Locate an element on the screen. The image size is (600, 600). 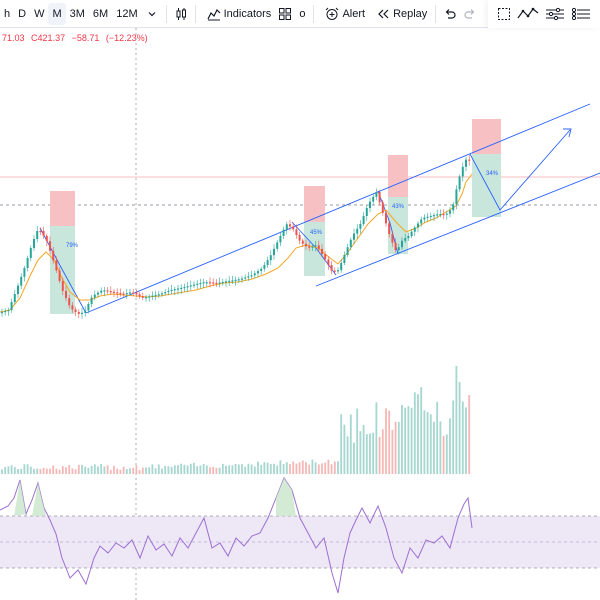
indicators-button: Indicators is located at coordinates (238, 14).